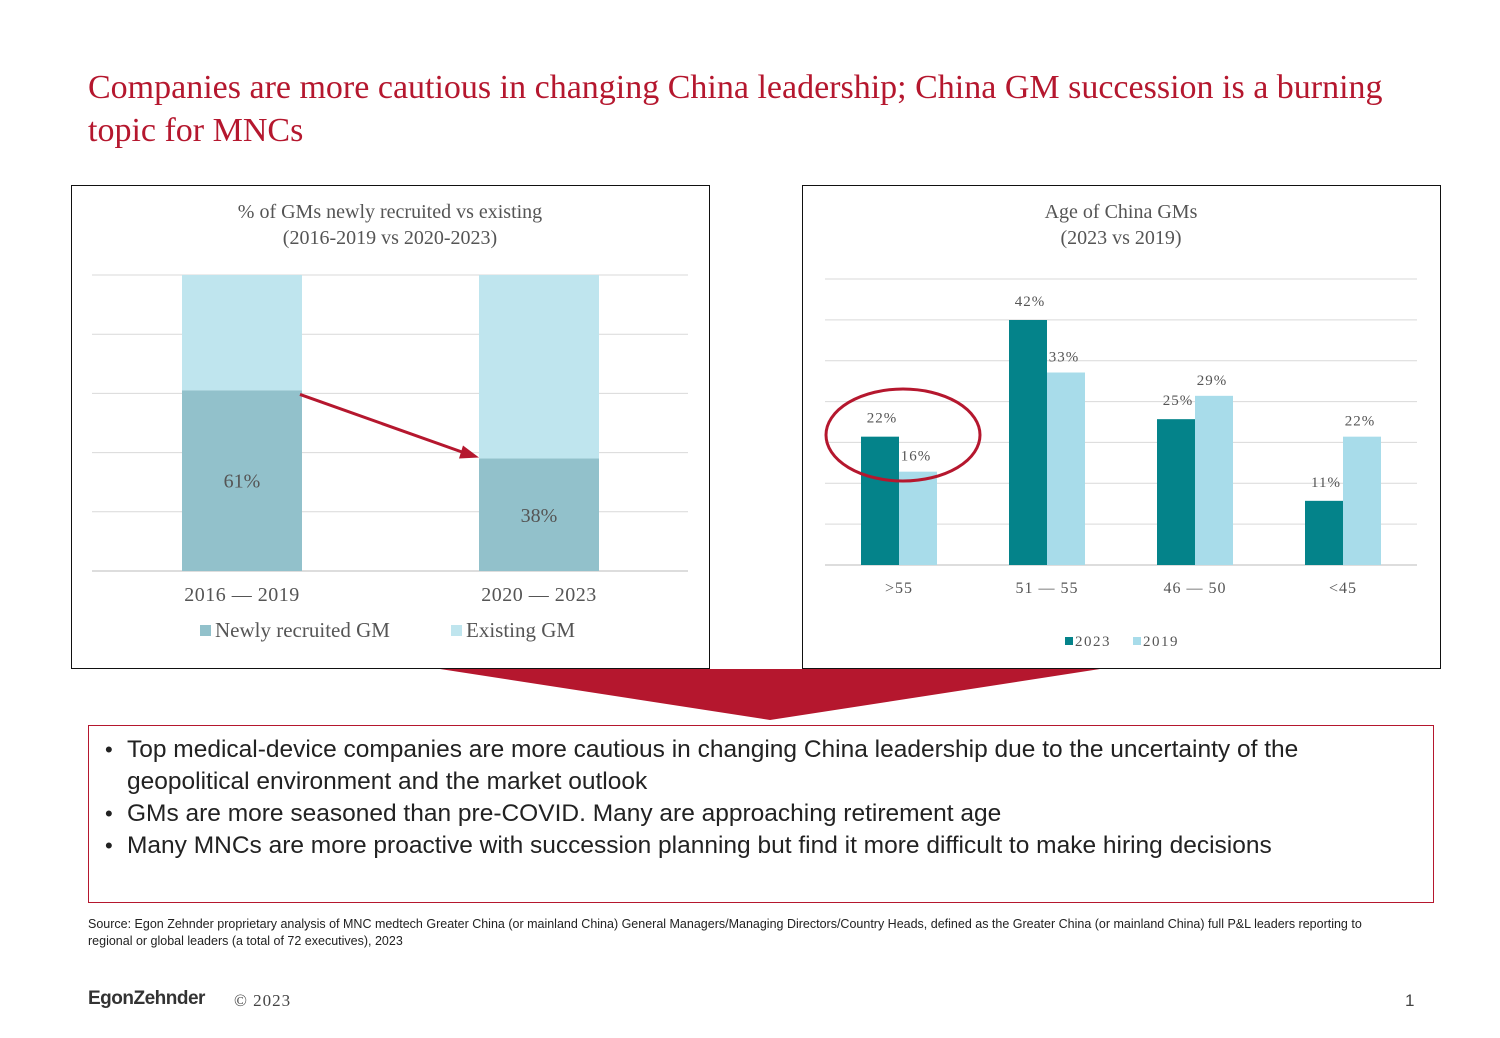  What do you see at coordinates (1121, 212) in the screenshot?
I see `chart-title: Age of China GMs` at bounding box center [1121, 212].